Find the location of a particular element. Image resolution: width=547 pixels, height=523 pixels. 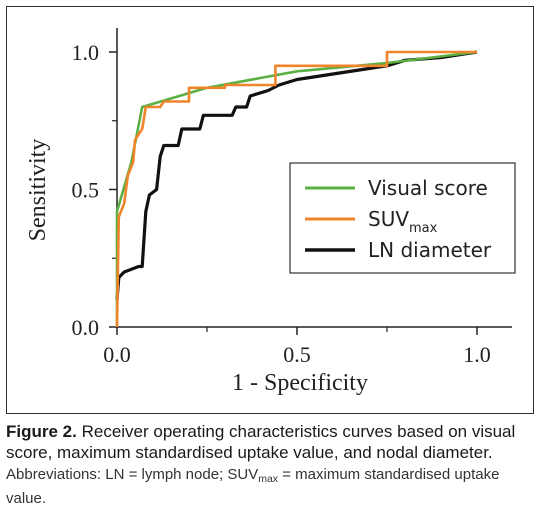

legend-label-text: Visual score is located at coordinates (428, 188).